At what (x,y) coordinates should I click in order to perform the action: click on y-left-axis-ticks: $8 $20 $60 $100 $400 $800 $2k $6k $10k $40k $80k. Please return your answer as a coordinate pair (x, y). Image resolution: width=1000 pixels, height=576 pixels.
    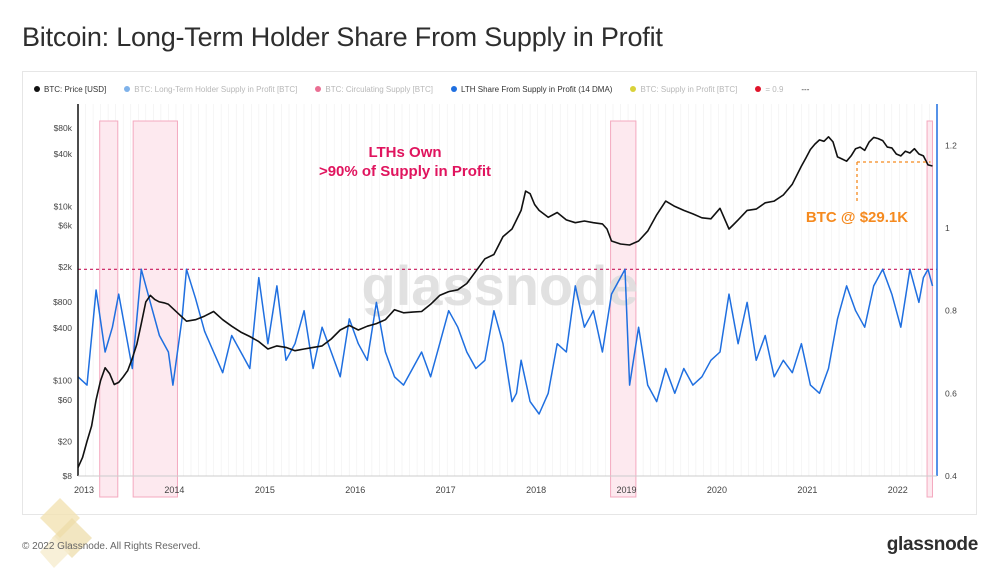
    Looking at the image, I should click on (63, 302).